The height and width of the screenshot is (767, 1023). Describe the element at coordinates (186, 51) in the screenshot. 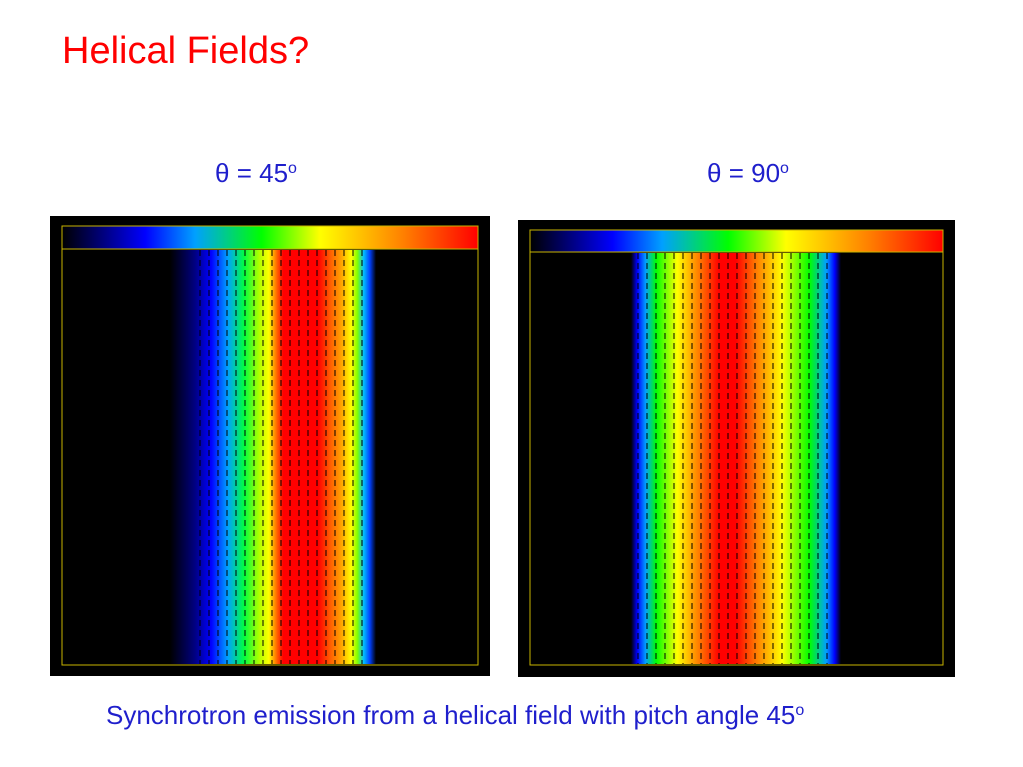

I see `slide-title: Helical Fields?` at that location.